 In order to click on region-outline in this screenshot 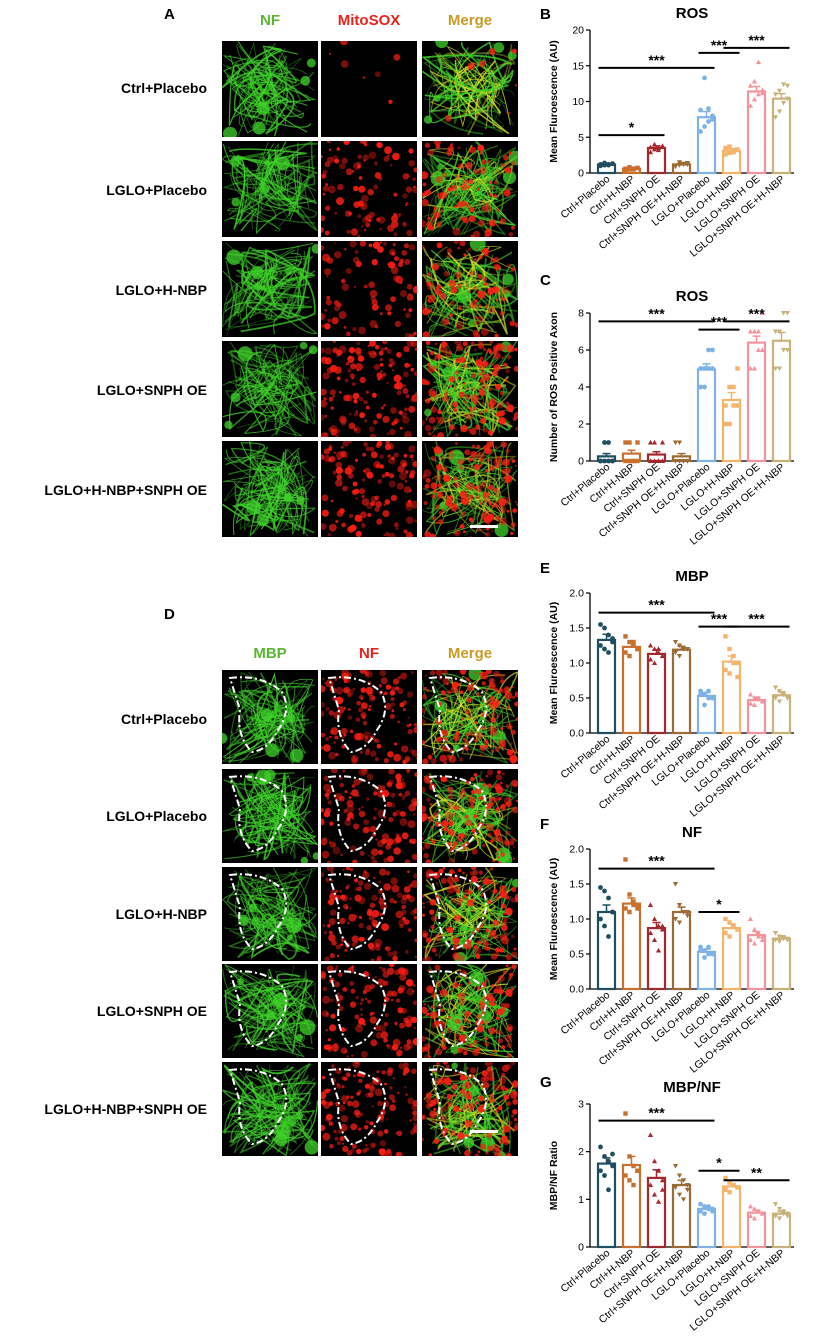, I will do `click(258, 1107)`.